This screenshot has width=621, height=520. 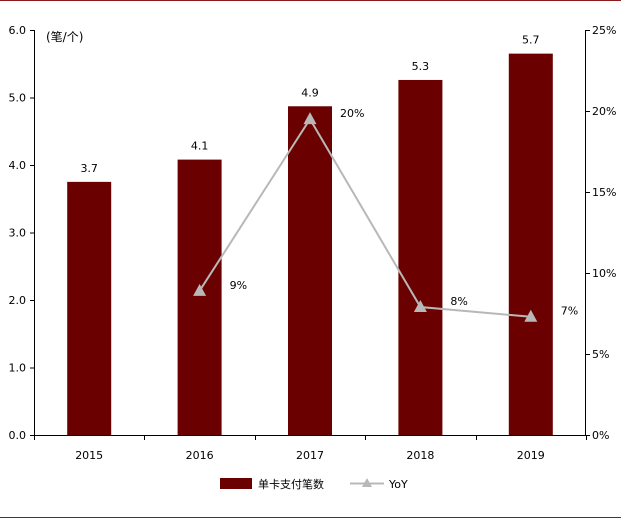 I want to click on left-tick-label: 4.0, so click(x=18, y=165).